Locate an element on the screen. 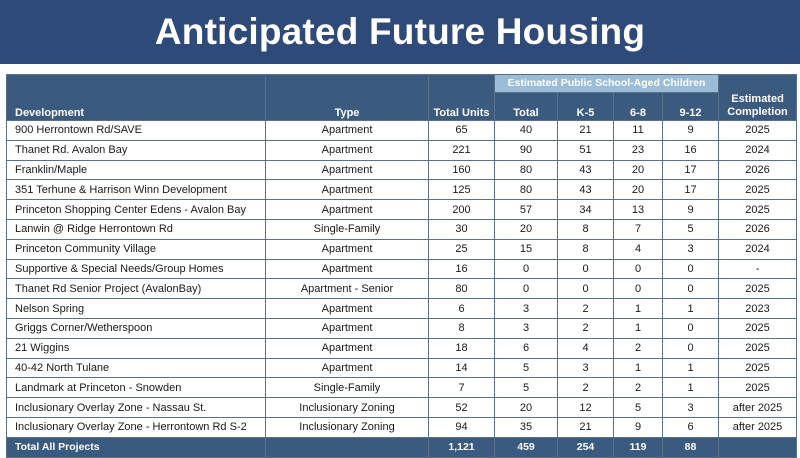  cell-total-units: 30 is located at coordinates (461, 229).